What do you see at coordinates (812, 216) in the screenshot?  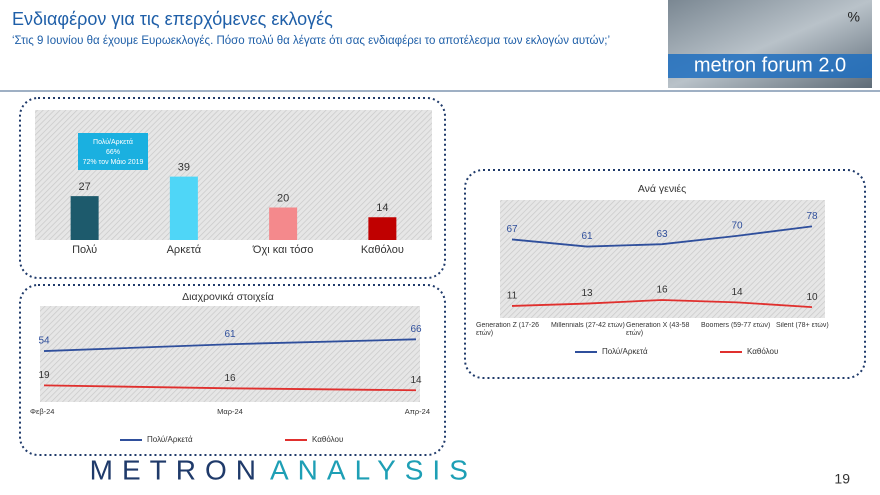 I see `value-label: 78` at bounding box center [812, 216].